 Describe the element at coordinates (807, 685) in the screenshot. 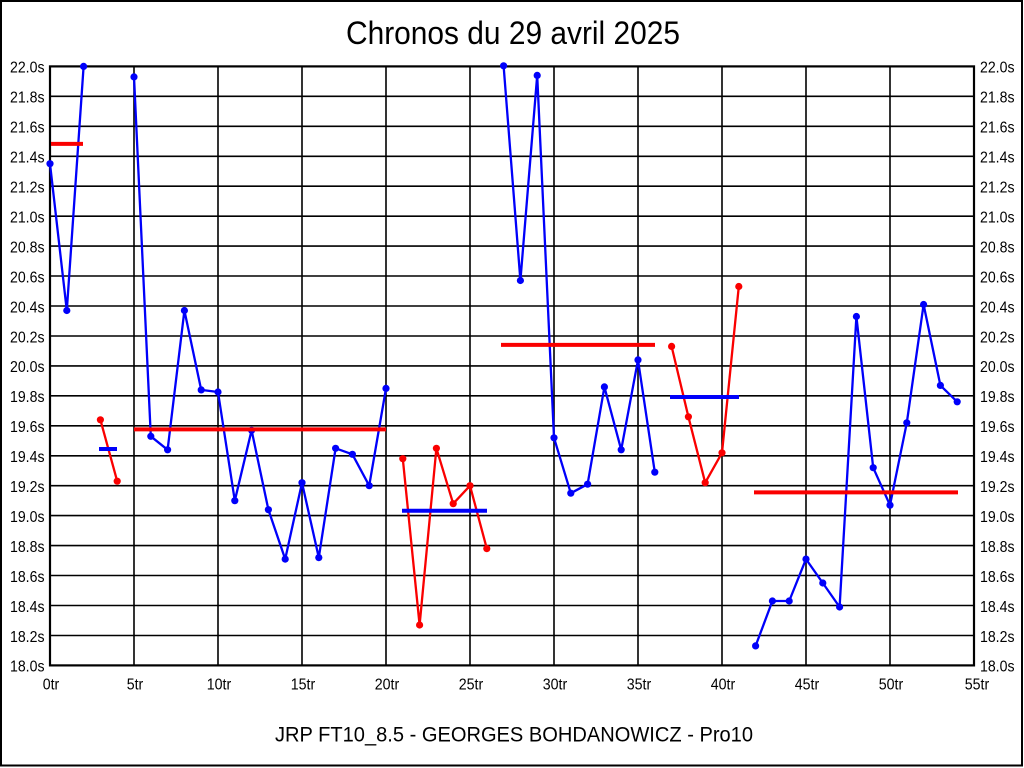

I see `svg-text: 45tr` at that location.